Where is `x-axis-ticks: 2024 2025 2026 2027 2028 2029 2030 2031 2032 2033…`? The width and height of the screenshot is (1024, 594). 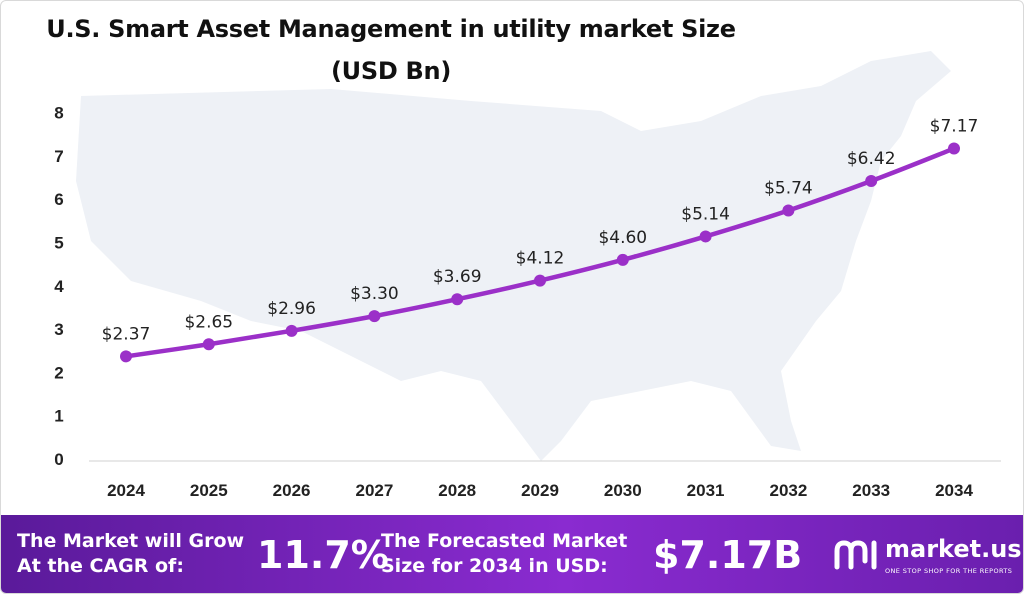 x-axis-ticks: 2024 2025 2026 2027 2028 2029 2030 2031 2032 2033… is located at coordinates (540, 490).